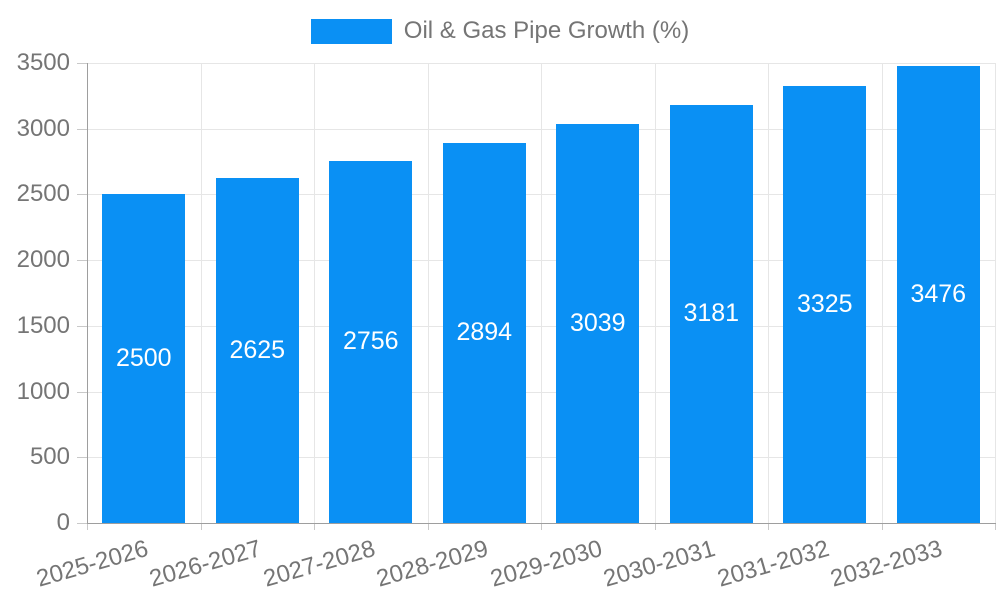 This screenshot has width=1000, height=600. I want to click on bar-value-label: 2756, so click(370, 341).